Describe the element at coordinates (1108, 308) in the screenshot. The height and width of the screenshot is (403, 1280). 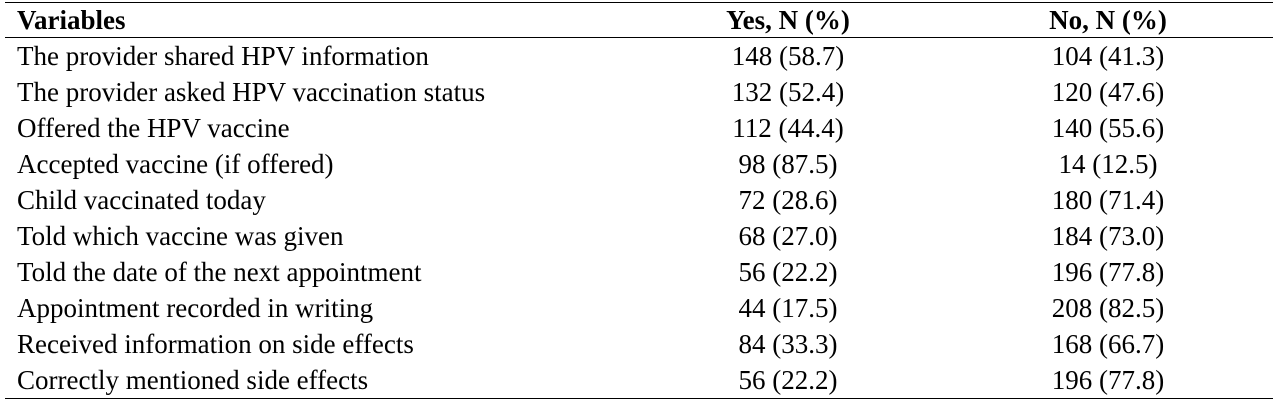
I see `no-cell: 208 (82.5)` at that location.